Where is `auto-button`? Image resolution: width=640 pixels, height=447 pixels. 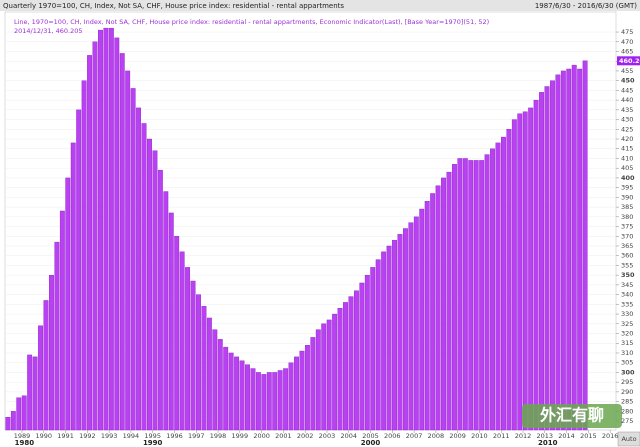 auto-button is located at coordinates (628, 439).